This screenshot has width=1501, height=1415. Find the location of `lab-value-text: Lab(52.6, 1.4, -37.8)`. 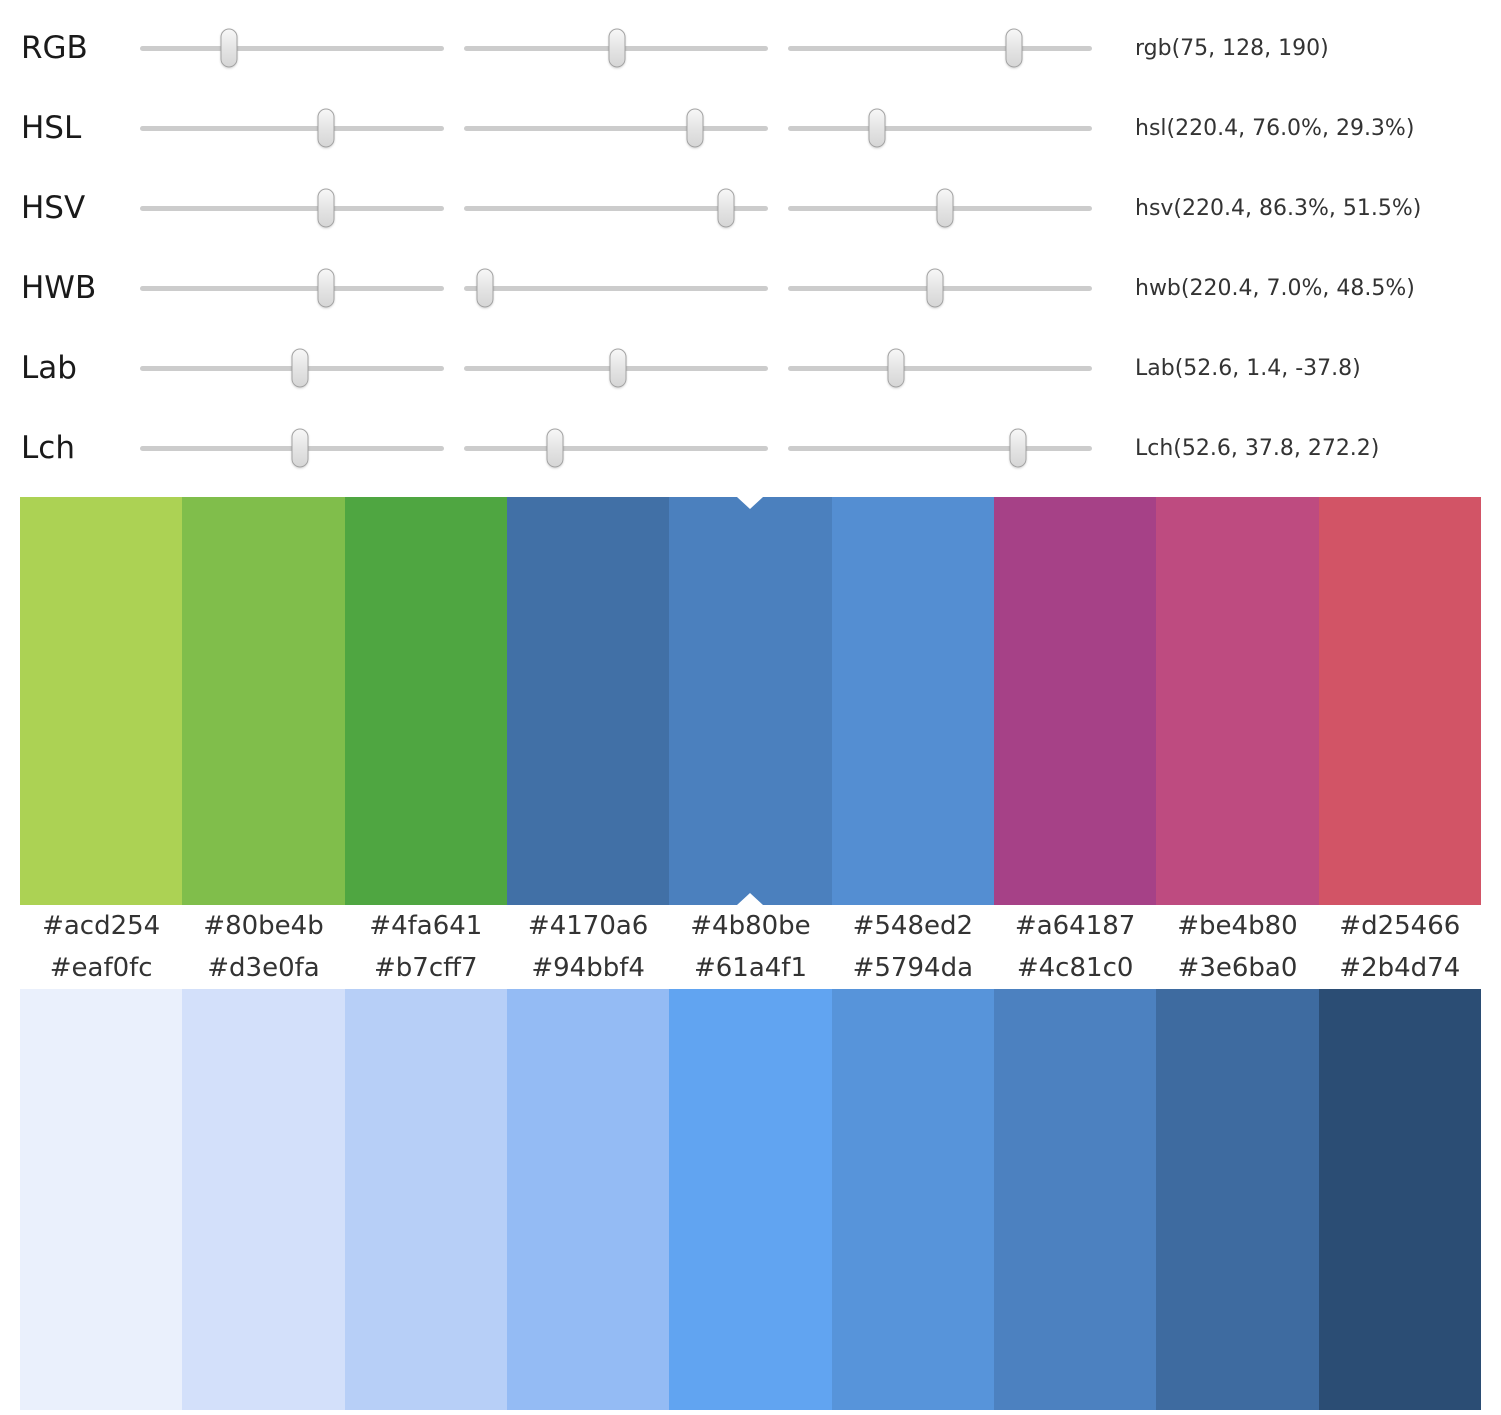

lab-value-text: Lab(52.6, 1.4, -37.8) is located at coordinates (1248, 368).